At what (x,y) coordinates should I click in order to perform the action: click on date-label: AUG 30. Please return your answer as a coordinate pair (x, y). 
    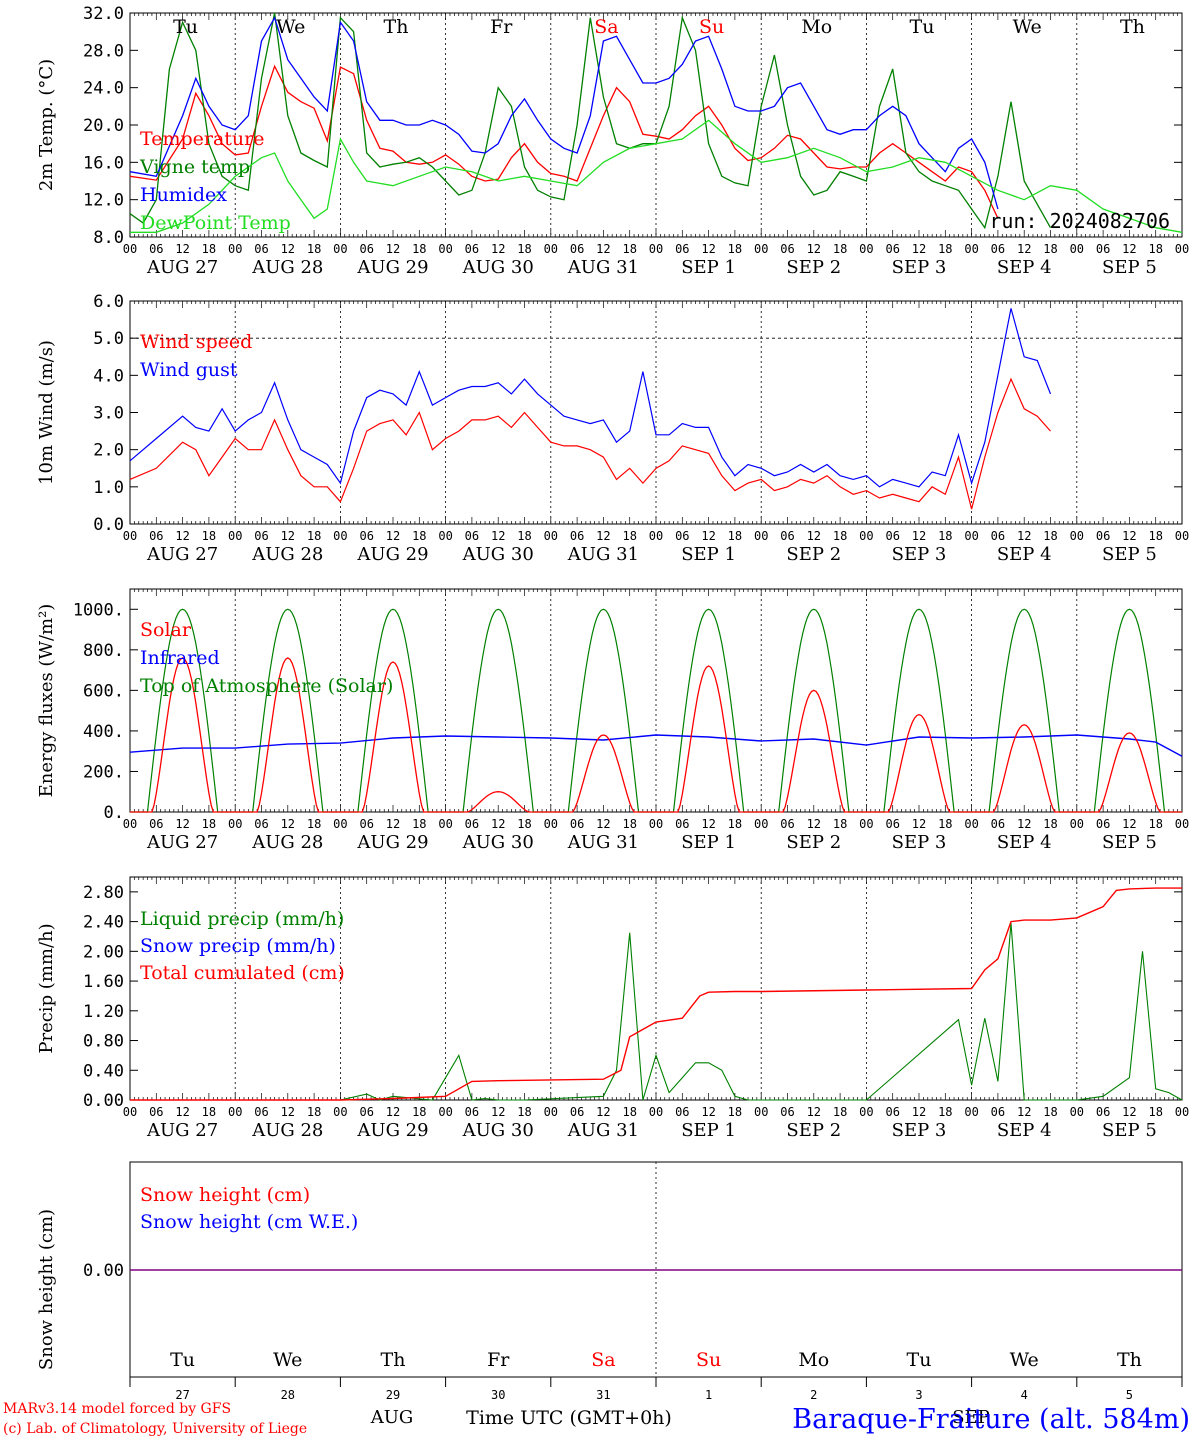
    Looking at the image, I should click on (498, 842).